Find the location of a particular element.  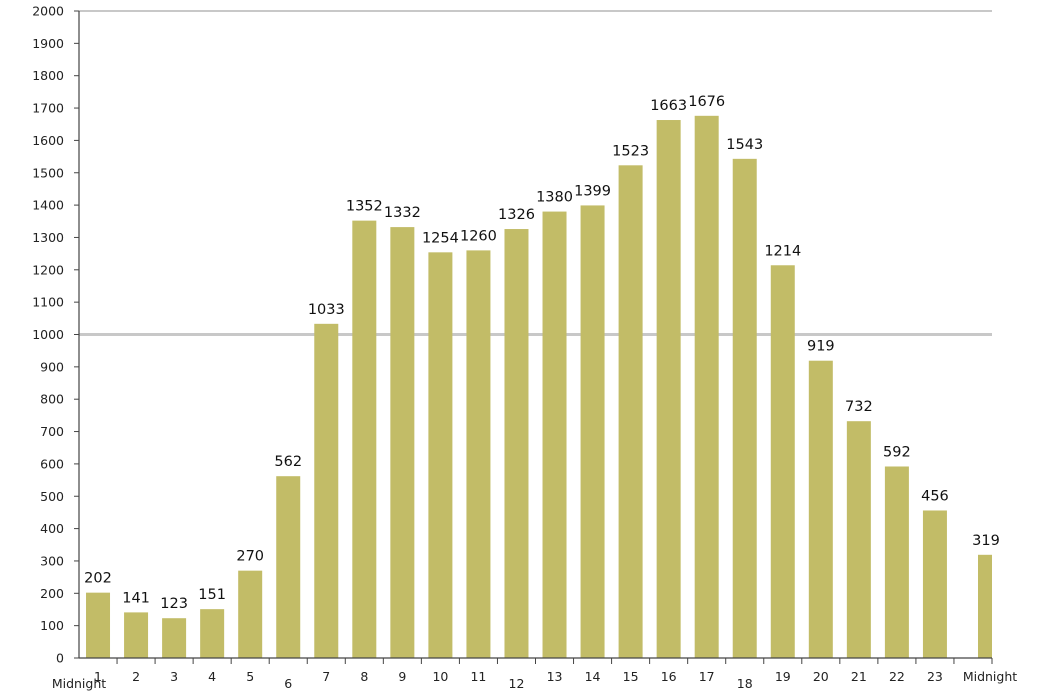

y-tick-label: 1300 is located at coordinates (48, 237).